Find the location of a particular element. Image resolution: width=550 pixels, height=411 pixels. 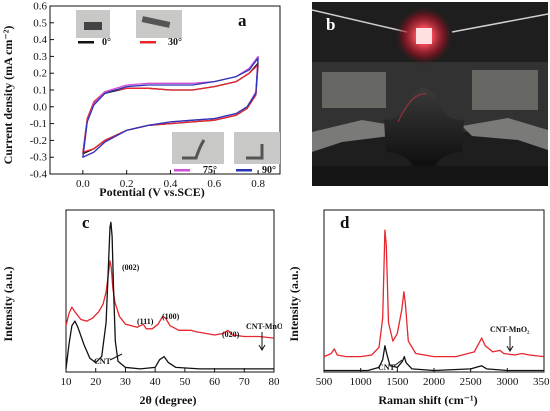

series-label-d-cnt-mno2: CNT-MnO₂ is located at coordinates (510, 329).